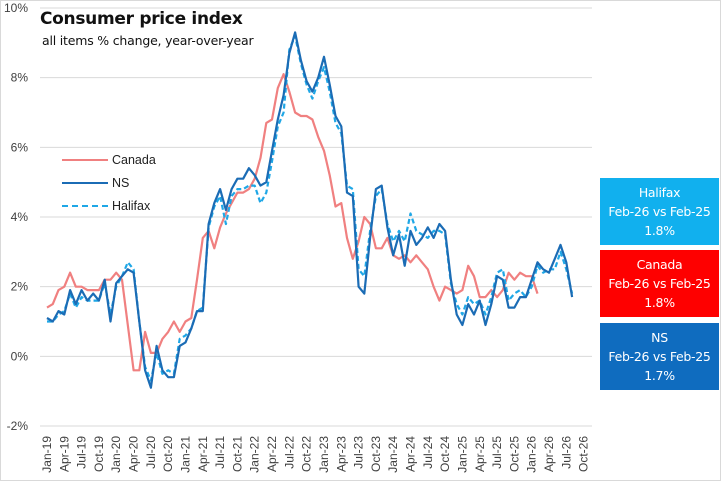  I want to click on x-tick-label: Apr-22, so click(272, 454).